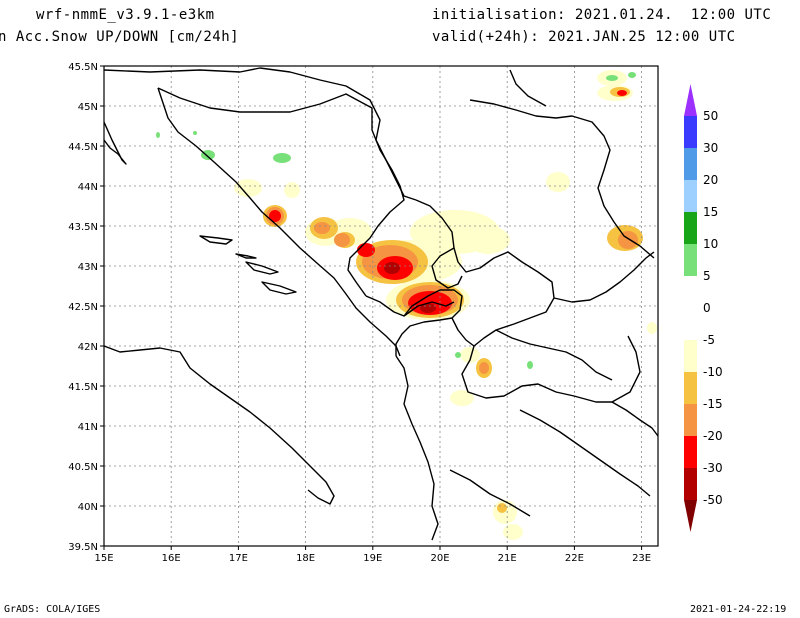 The width and height of the screenshot is (800, 618). What do you see at coordinates (507, 558) in the screenshot?
I see `lon-label: 21E` at bounding box center [507, 558].